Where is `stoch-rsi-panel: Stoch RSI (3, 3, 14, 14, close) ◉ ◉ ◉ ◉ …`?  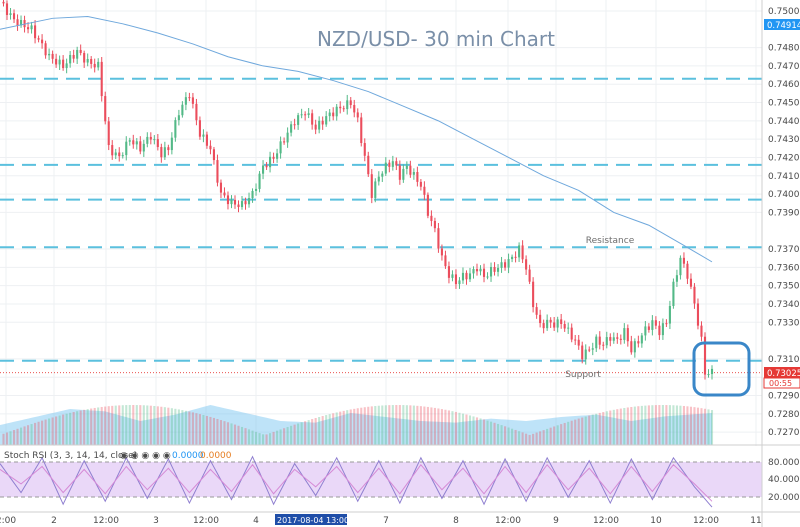
stoch-rsi-panel: Stoch RSI (3, 3, 14, 14, close) ◉ ◉ ◉ ◉ … is located at coordinates (381, 479).